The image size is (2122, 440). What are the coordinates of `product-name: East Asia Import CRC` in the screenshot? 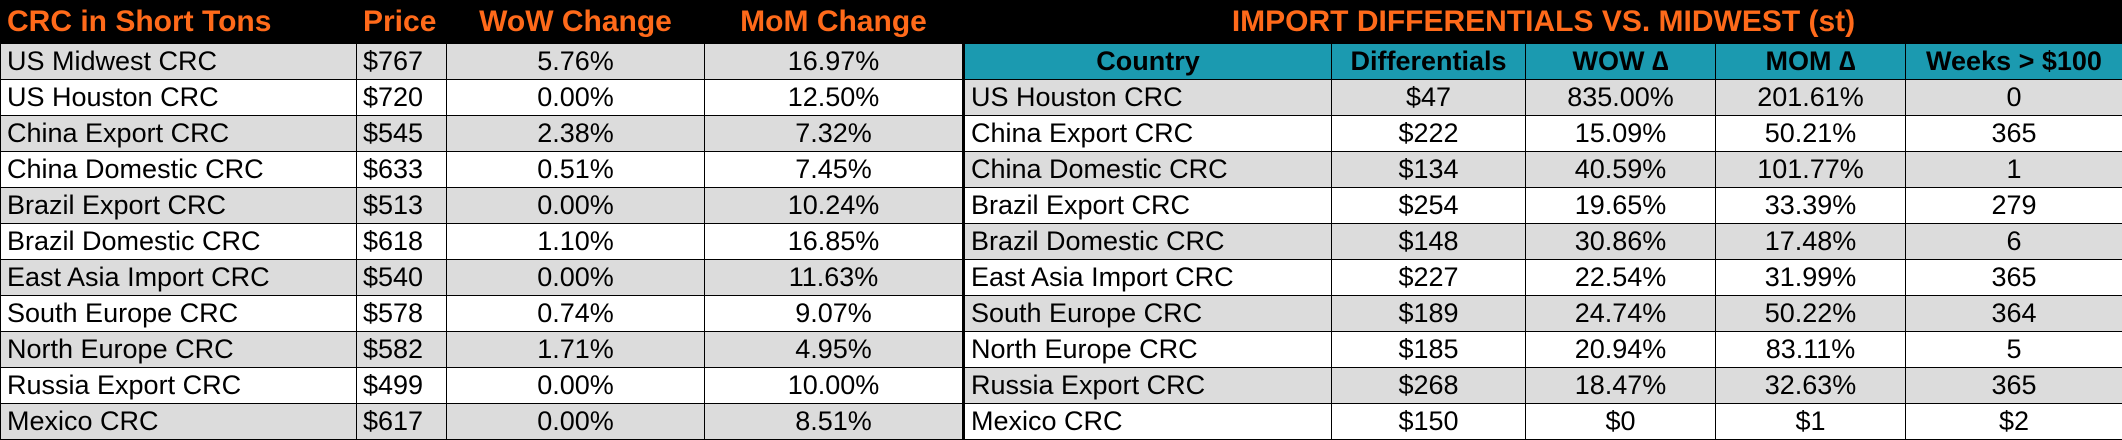 It's located at (178, 277).